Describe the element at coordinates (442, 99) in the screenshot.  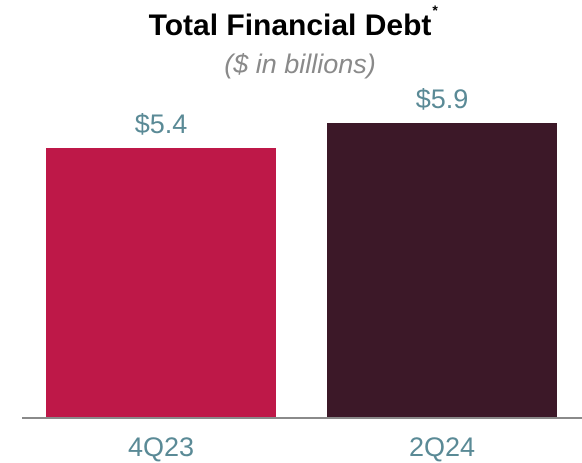
I see `data-label-2q24: $5.9` at that location.